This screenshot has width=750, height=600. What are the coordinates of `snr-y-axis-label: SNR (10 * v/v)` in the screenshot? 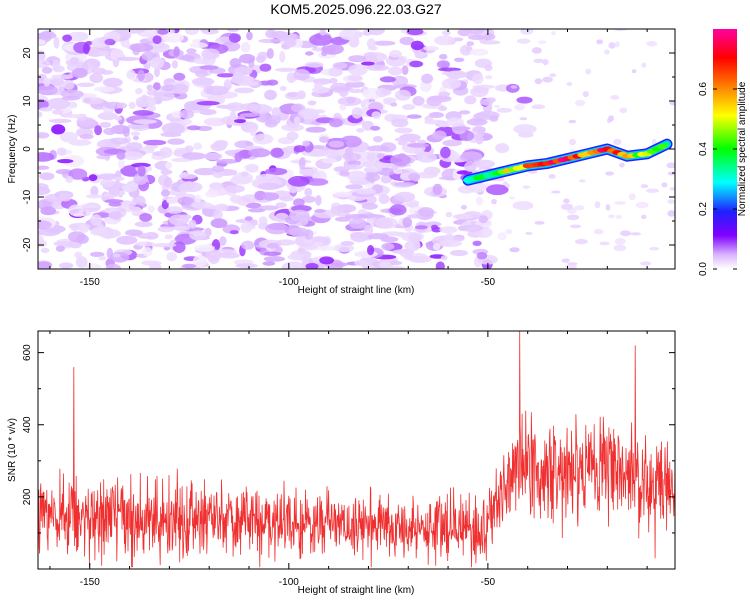 It's located at (12, 450).